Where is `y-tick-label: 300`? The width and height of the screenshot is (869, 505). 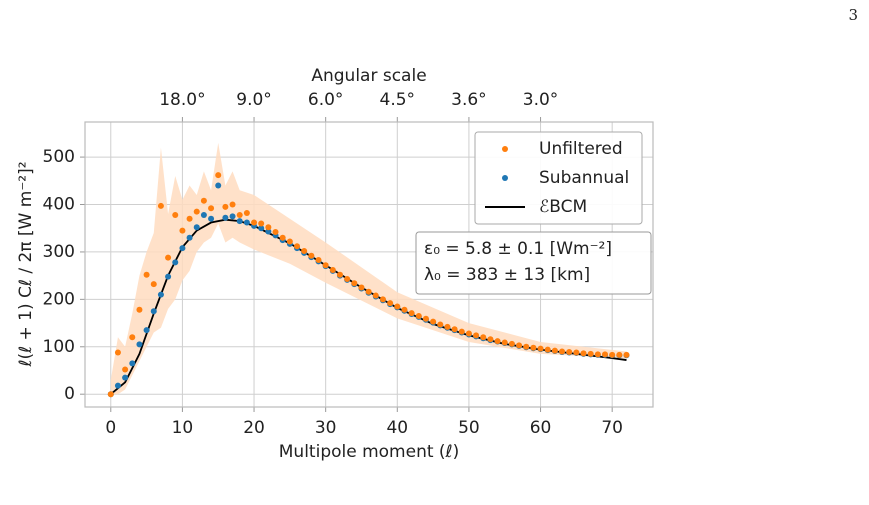 y-tick-label: 300 is located at coordinates (59, 252).